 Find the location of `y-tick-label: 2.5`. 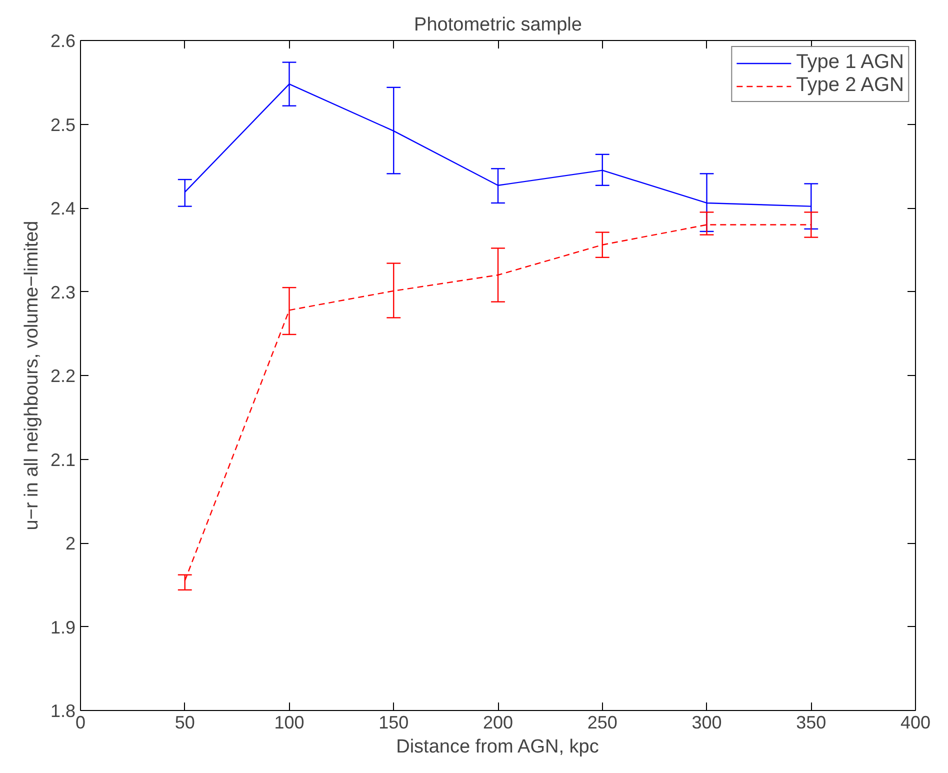

y-tick-label: 2.5 is located at coordinates (63, 124).